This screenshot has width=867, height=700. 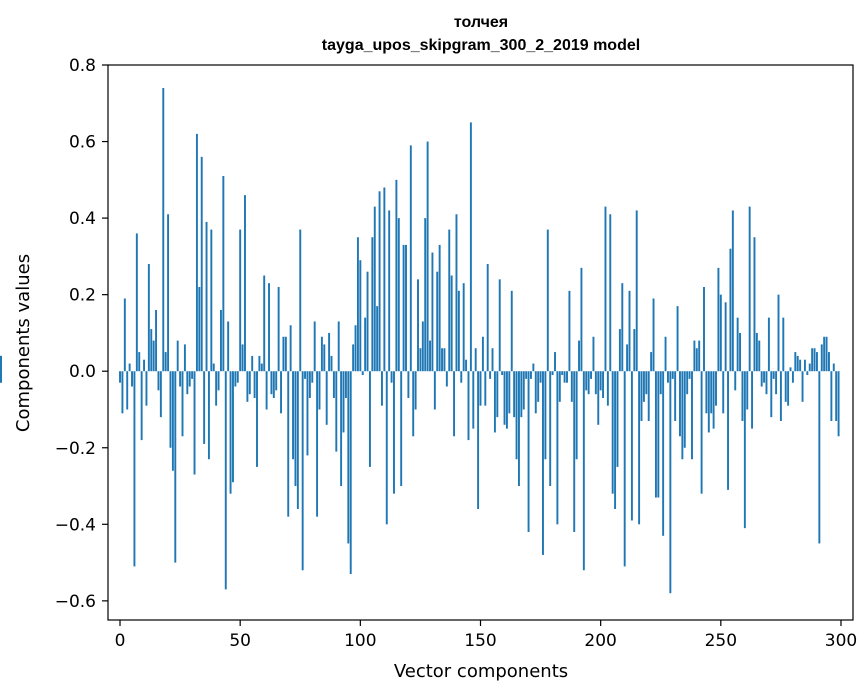 I want to click on y-tick-label: 0.2, so click(x=82, y=296).